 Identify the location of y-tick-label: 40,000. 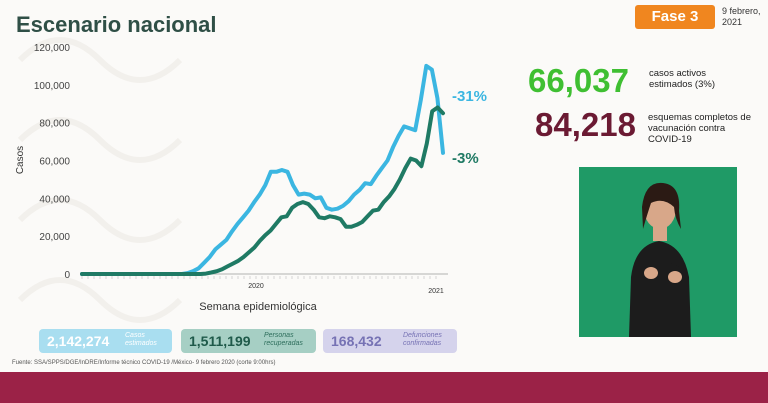
(54, 199).